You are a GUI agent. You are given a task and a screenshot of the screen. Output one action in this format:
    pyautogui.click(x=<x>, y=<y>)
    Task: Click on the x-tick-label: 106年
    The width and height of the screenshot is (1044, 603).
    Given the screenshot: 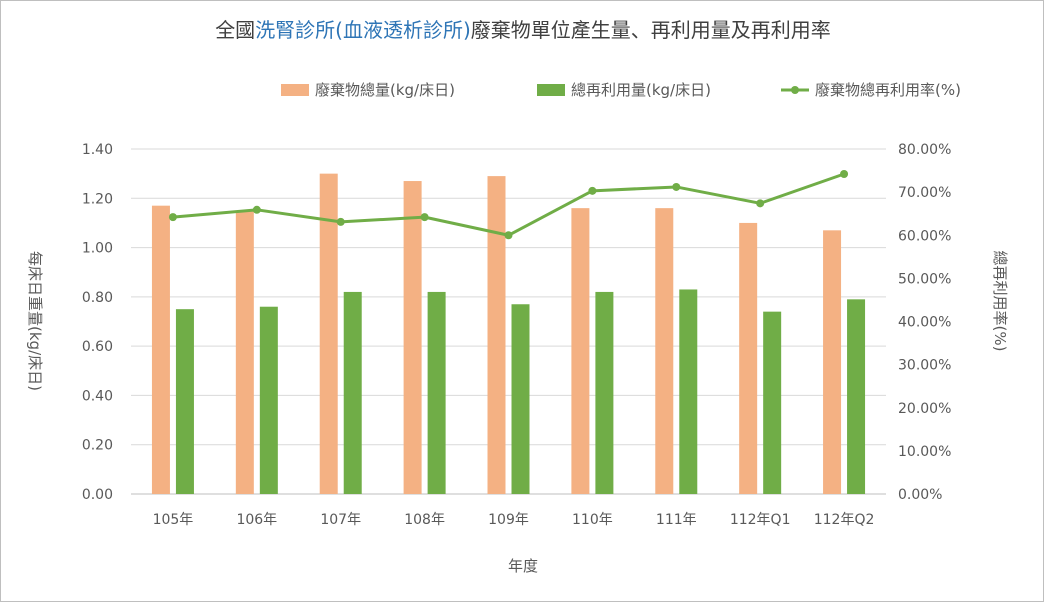 What is the action you would take?
    pyautogui.click(x=256, y=520)
    